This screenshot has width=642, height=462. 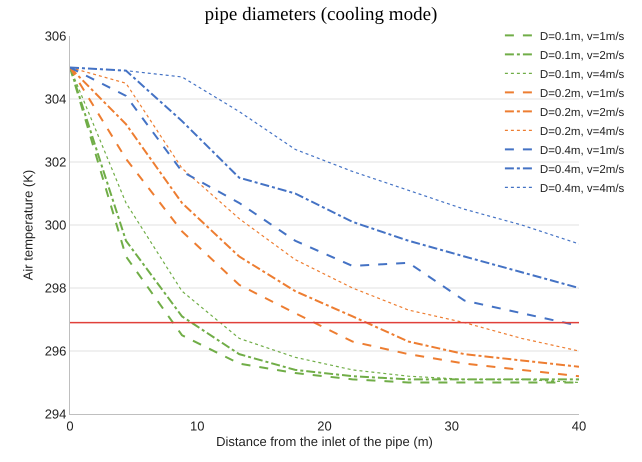 I want to click on y-tick-label: 298, so click(x=55, y=288).